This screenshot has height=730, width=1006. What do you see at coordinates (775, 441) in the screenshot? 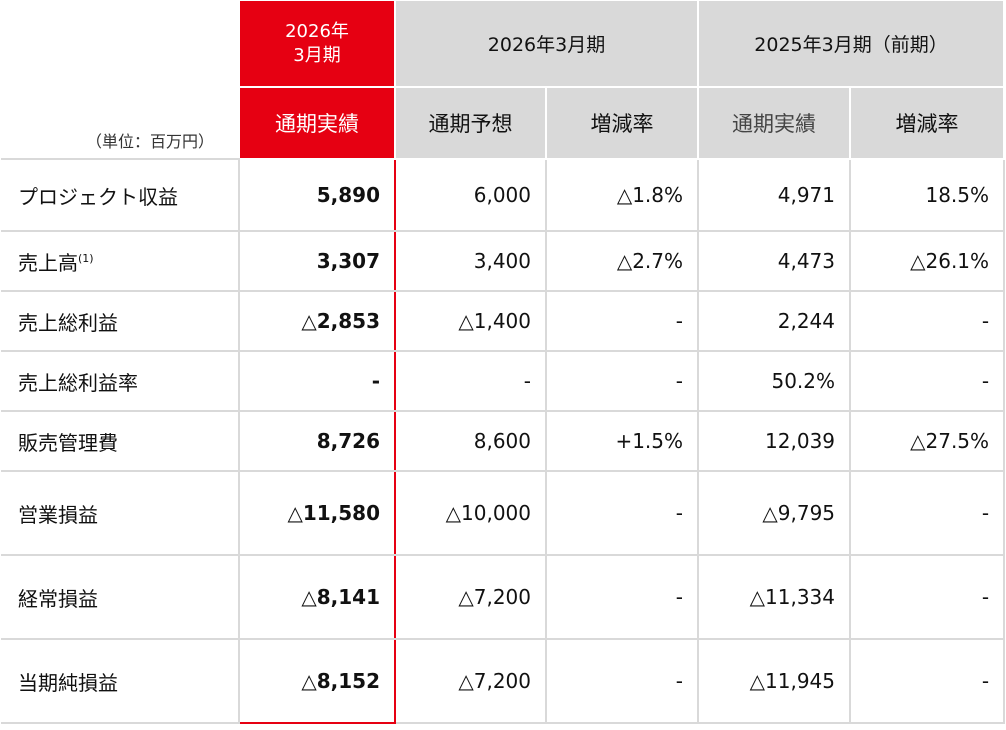
I see `prev-actual-cell: 12,039` at bounding box center [775, 441].